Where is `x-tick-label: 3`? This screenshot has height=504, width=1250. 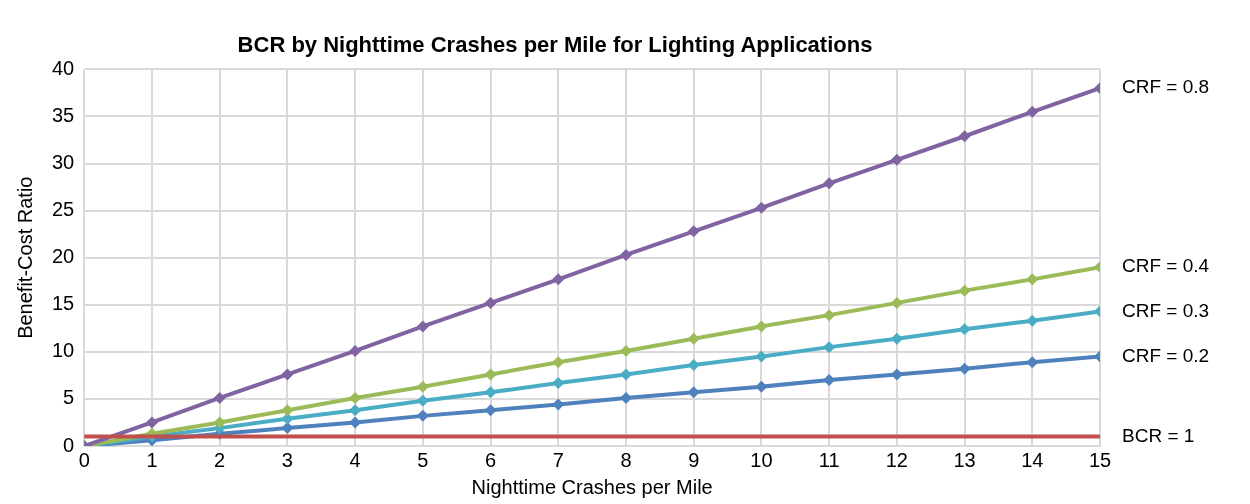
x-tick-label: 3 is located at coordinates (287, 459).